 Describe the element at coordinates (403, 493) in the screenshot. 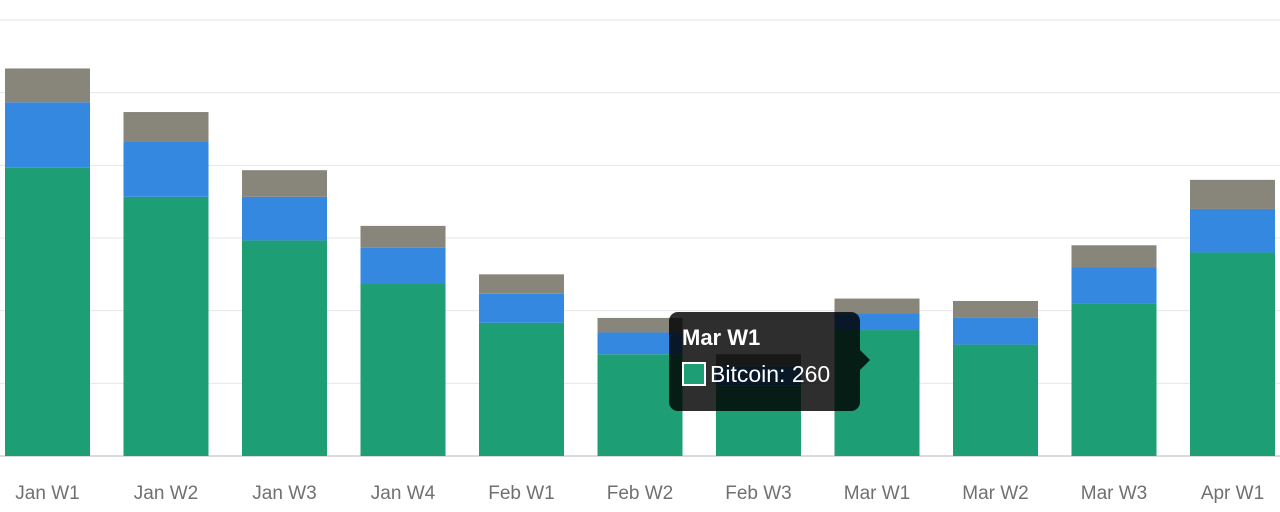

I see `x-tick-label: Jan W4` at that location.